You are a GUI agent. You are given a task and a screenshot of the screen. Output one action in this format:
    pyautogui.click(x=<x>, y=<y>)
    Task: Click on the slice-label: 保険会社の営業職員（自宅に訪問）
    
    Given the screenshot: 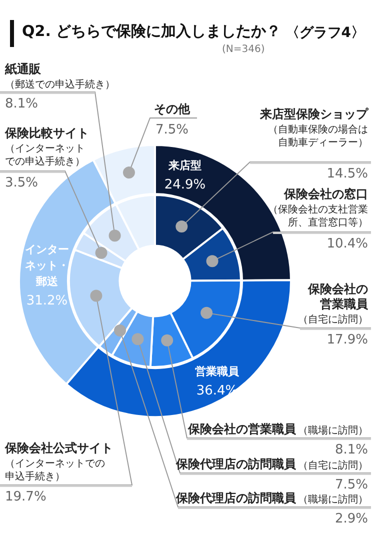 What is the action you would take?
    pyautogui.click(x=333, y=304)
    